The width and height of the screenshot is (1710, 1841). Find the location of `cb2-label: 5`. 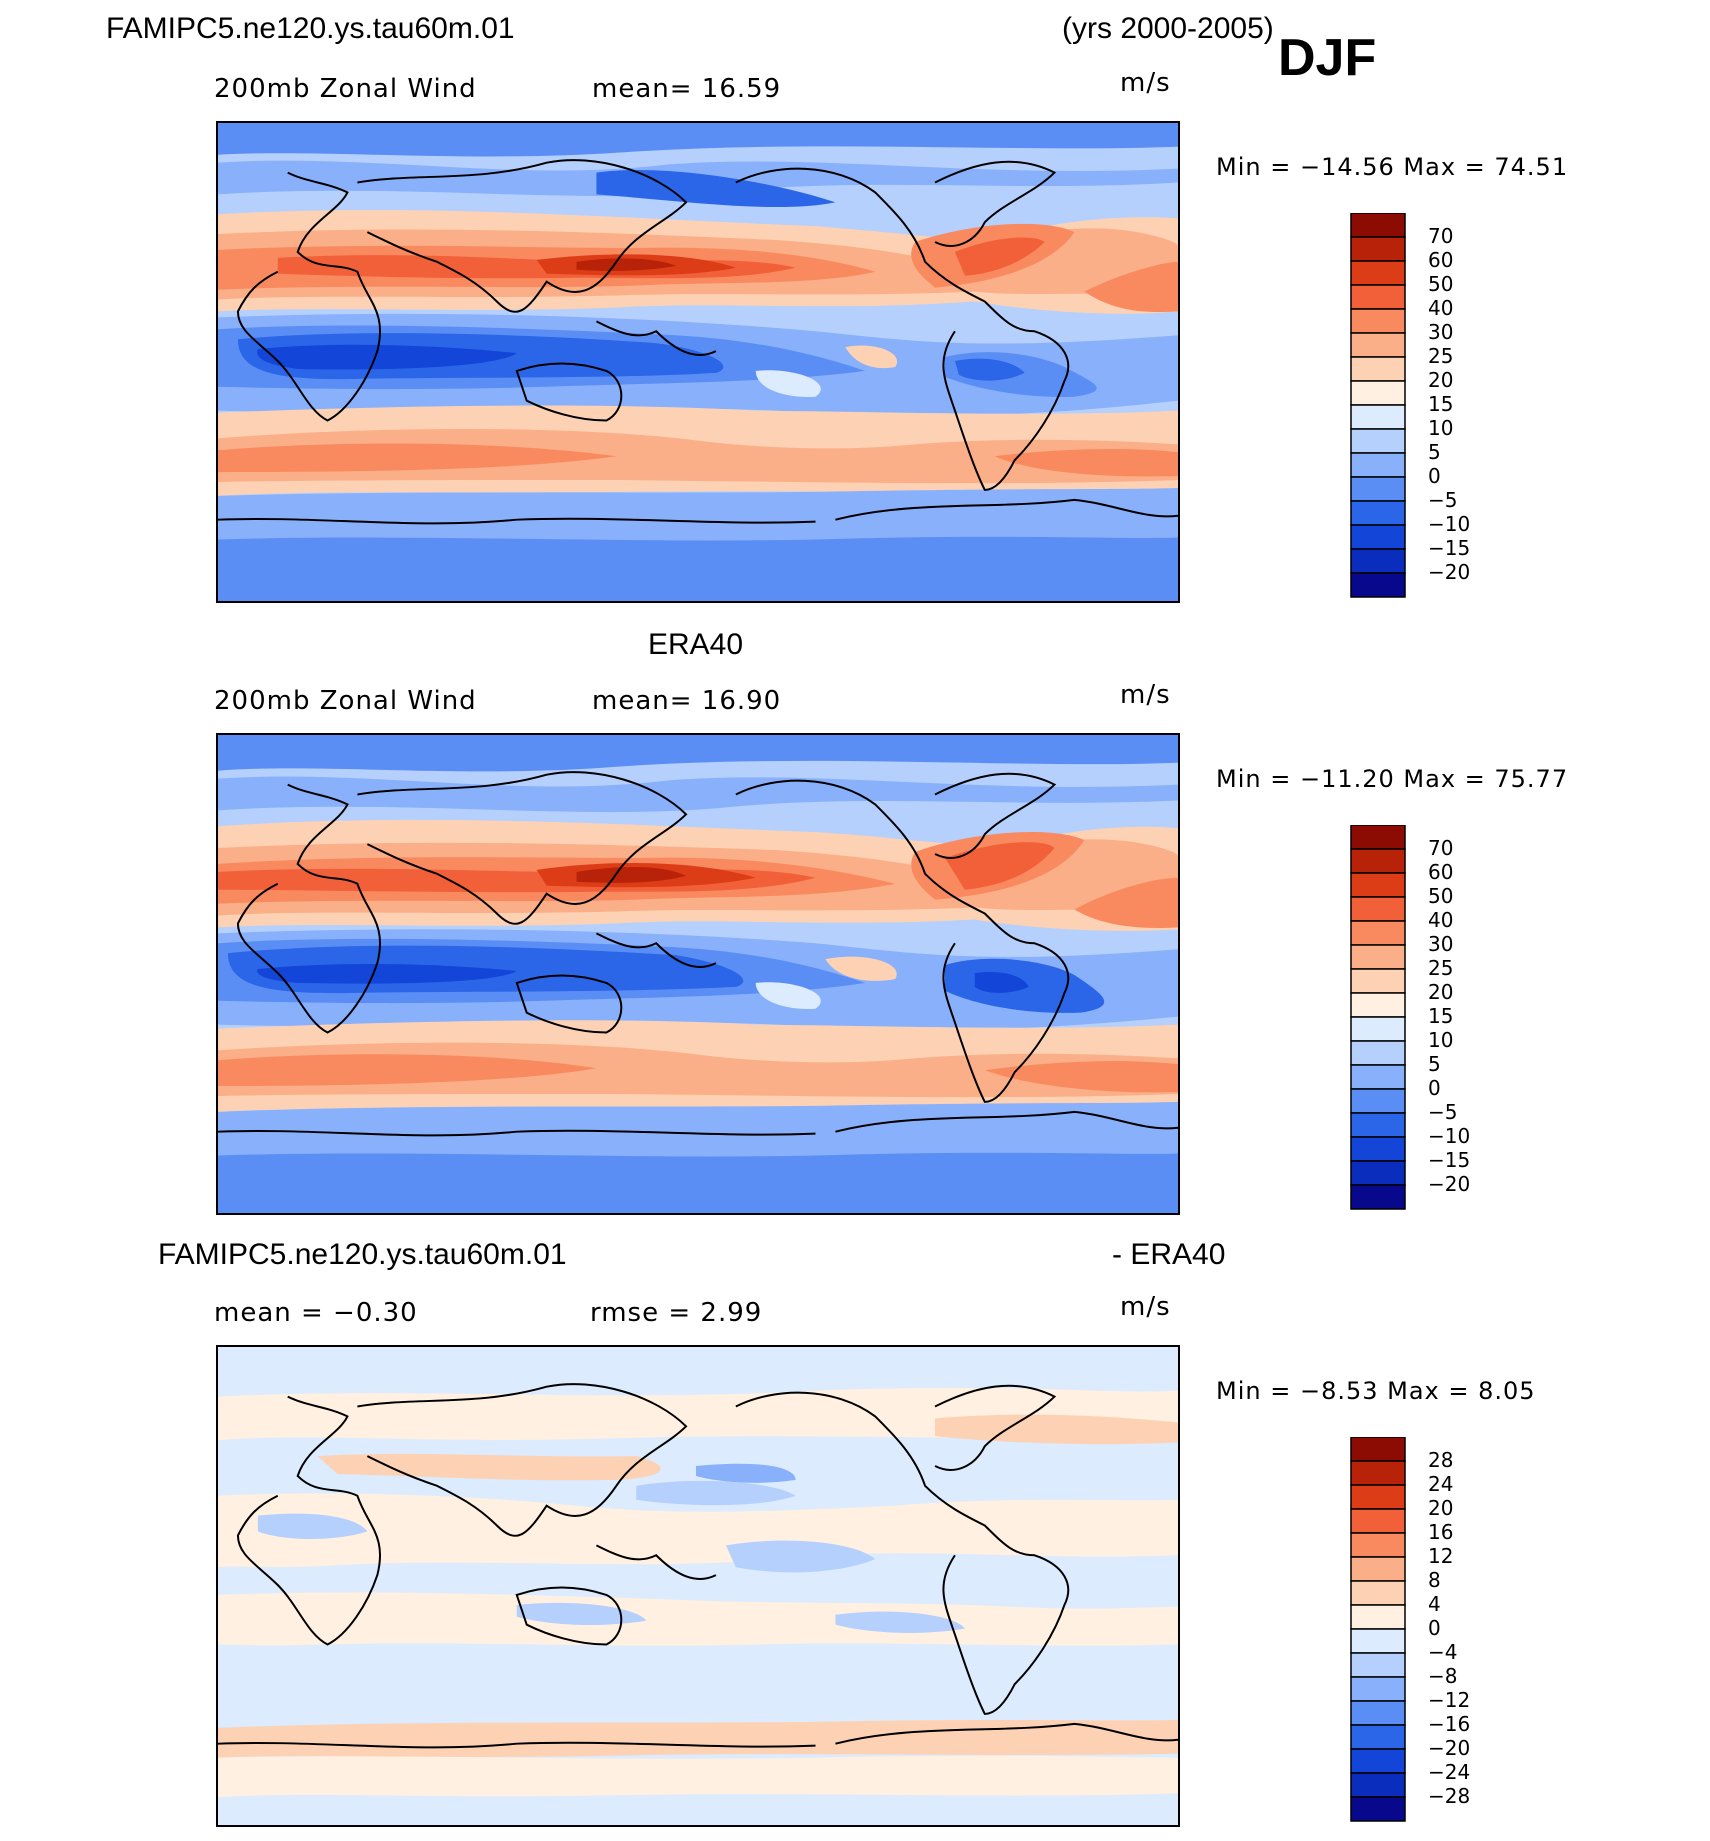

cb2-label: 5 is located at coordinates (1434, 1064).